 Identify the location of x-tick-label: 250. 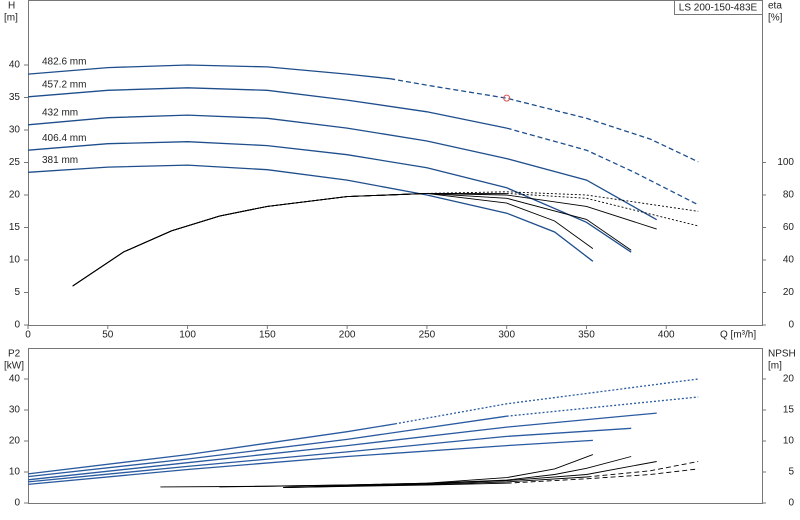
(427, 335).